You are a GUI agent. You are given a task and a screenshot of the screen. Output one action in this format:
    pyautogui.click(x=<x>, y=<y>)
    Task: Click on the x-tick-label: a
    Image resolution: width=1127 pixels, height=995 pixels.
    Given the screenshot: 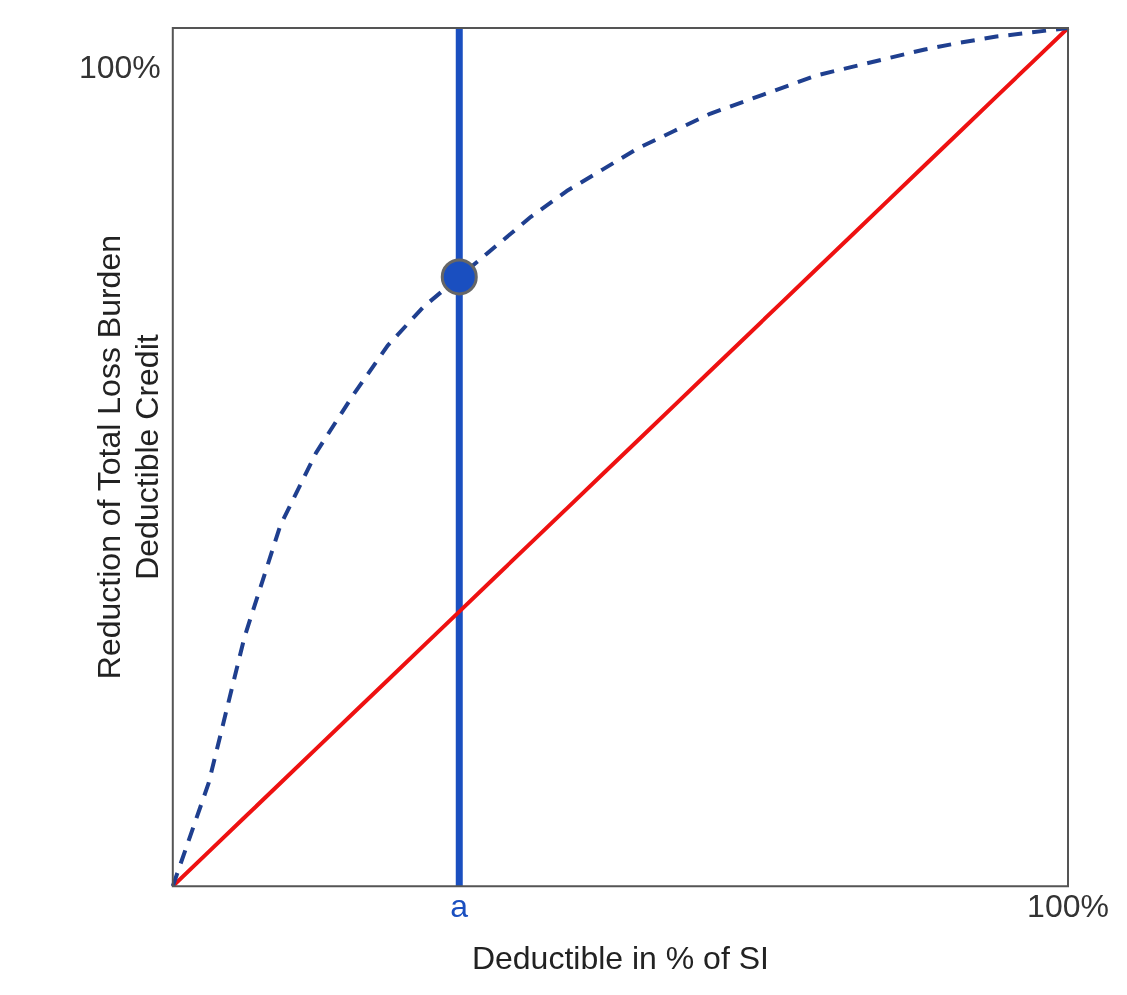 What is the action you would take?
    pyautogui.click(x=459, y=906)
    